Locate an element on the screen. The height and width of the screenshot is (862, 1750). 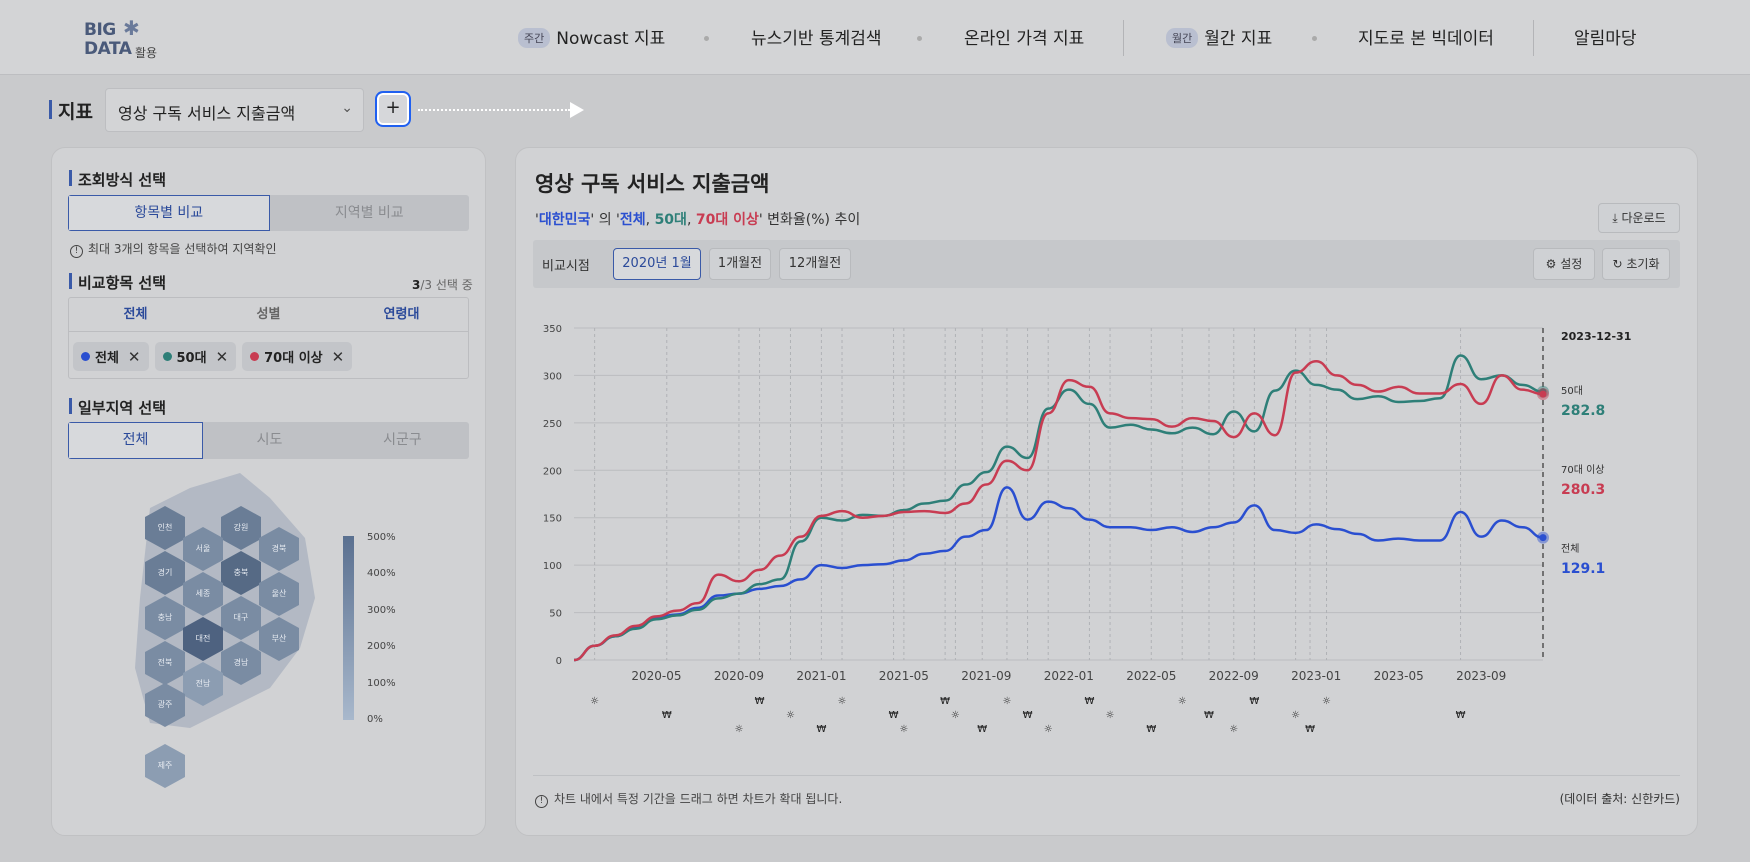
compare-count-num: 3 is located at coordinates (416, 285).